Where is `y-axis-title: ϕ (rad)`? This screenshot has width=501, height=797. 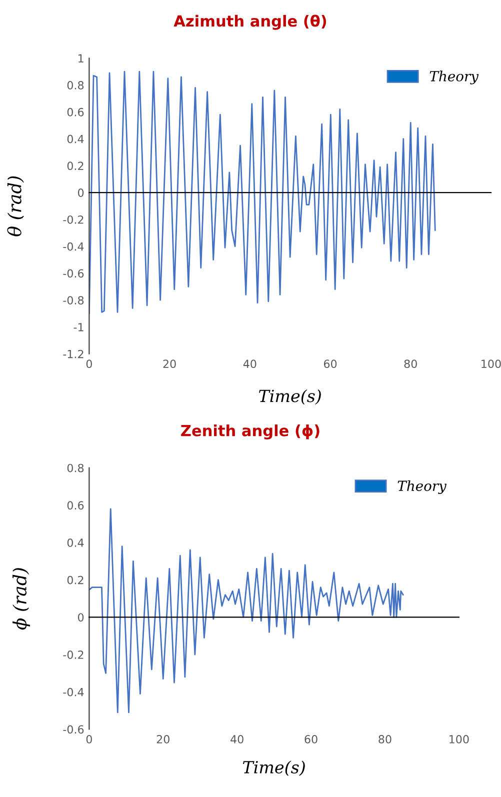 y-axis-title: ϕ (rad) is located at coordinates (21, 599).